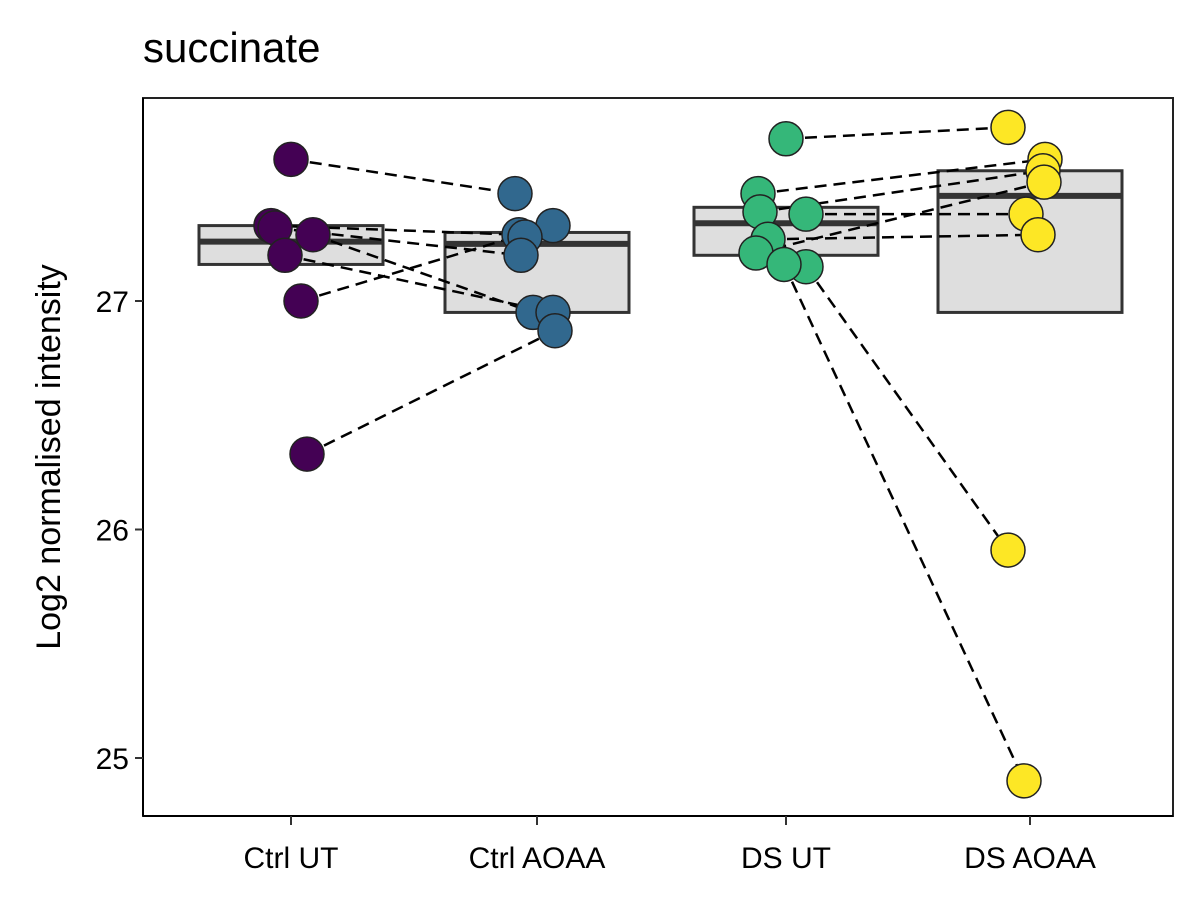 Image resolution: width=1200 pixels, height=900 pixels. I want to click on x-tick-label-0: Ctrl UT, so click(291, 858).